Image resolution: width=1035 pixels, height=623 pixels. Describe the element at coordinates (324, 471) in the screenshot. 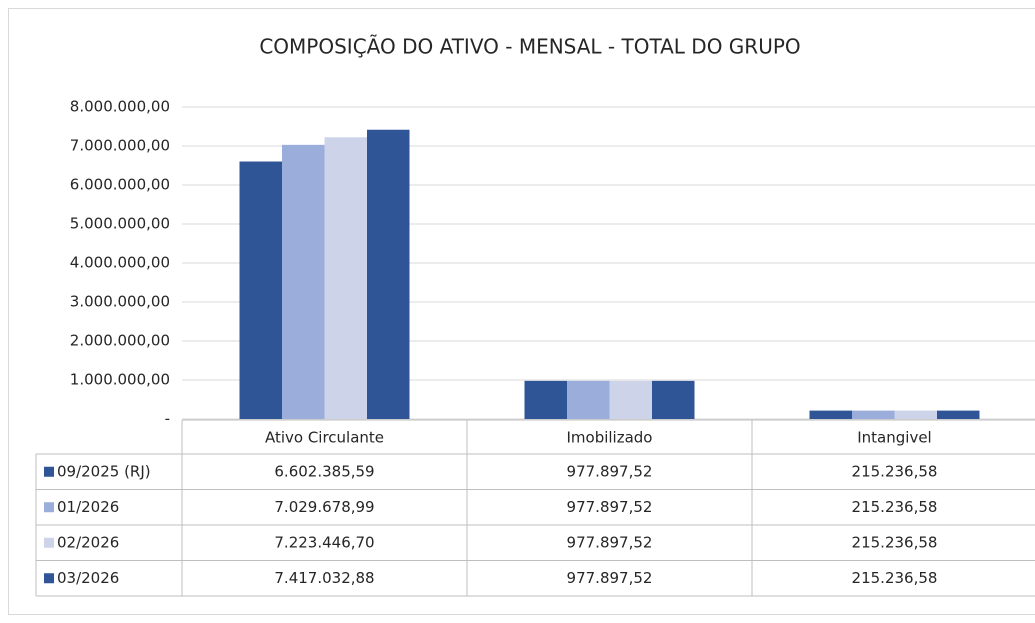

I see `table-value: 6.602.385,59` at that location.